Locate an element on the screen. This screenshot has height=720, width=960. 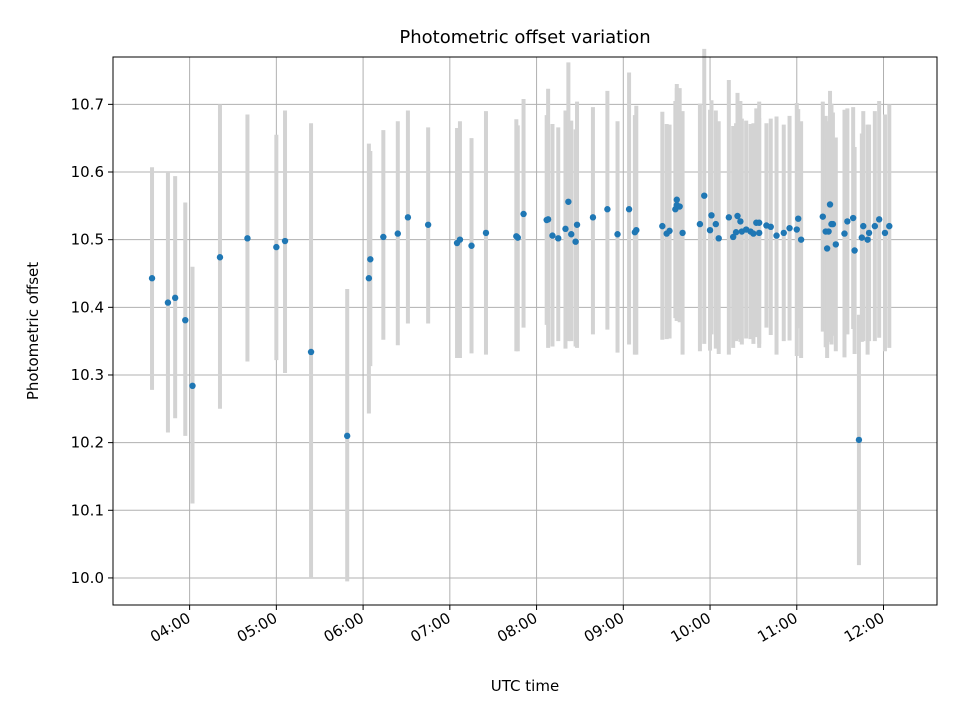
y-tick-label: 10.7 is located at coordinates (87, 104).